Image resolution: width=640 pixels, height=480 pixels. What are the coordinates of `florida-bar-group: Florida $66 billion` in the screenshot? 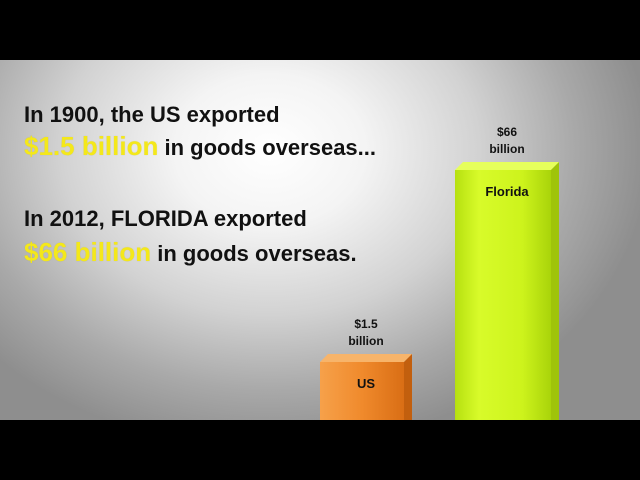 It's located at (507, 272).